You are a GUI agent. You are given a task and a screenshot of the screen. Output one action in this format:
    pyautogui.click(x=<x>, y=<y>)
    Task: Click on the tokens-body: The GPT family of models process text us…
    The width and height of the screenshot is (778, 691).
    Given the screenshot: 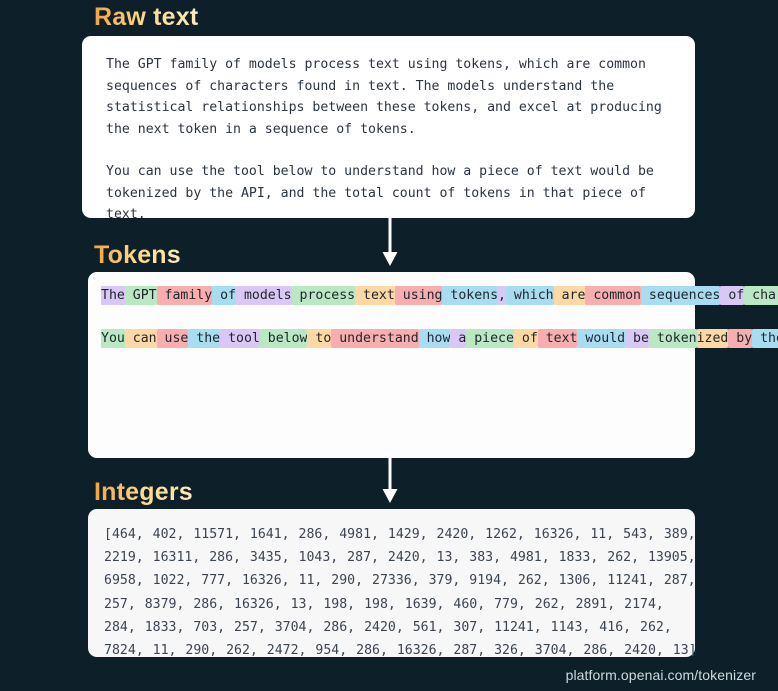 What is the action you would take?
    pyautogui.click(x=433, y=316)
    